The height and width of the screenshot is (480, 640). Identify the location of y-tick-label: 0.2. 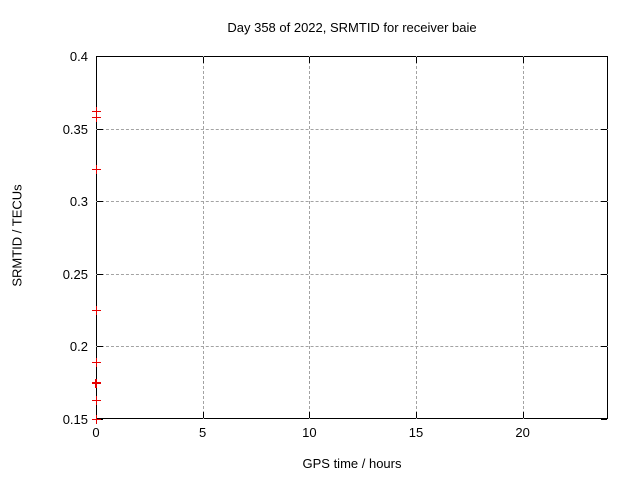
(78, 347).